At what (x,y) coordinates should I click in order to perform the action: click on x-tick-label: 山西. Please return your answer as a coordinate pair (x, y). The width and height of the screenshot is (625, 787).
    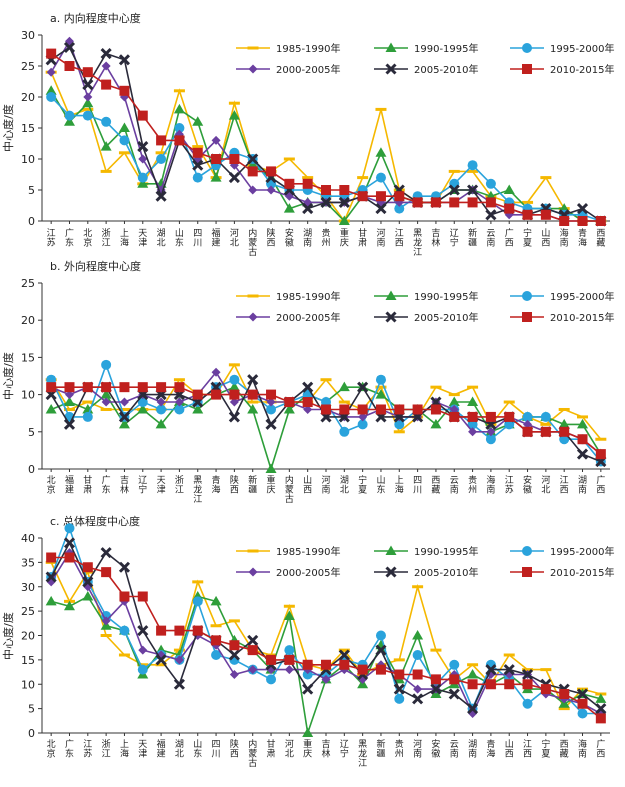
    Looking at the image, I should click on (545, 238).